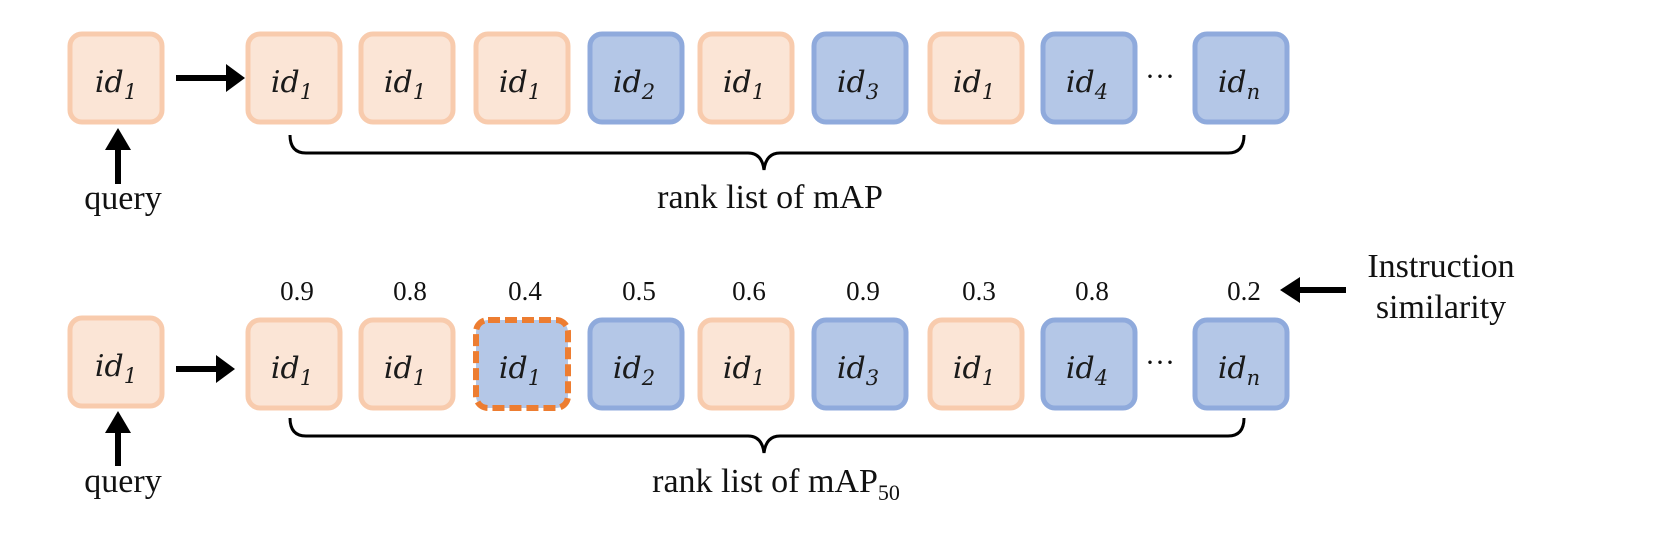 Image resolution: width=1661 pixels, height=555 pixels. I want to click on row1-rank-item-5: id1, so click(746, 78).